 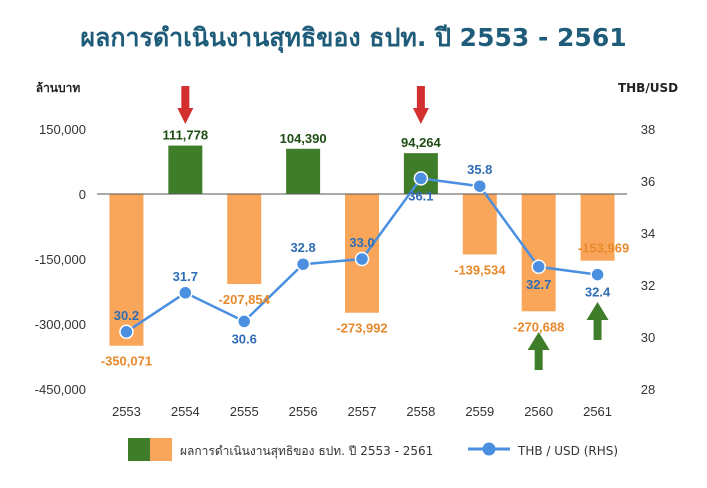 What do you see at coordinates (538, 284) in the screenshot?
I see `fx-label-2560: 32.7` at bounding box center [538, 284].